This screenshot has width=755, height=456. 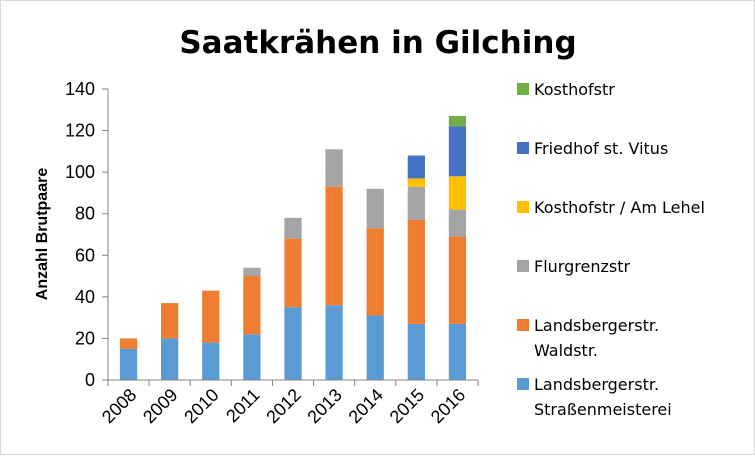 I want to click on y-tick-label: 100, so click(x=80, y=172).